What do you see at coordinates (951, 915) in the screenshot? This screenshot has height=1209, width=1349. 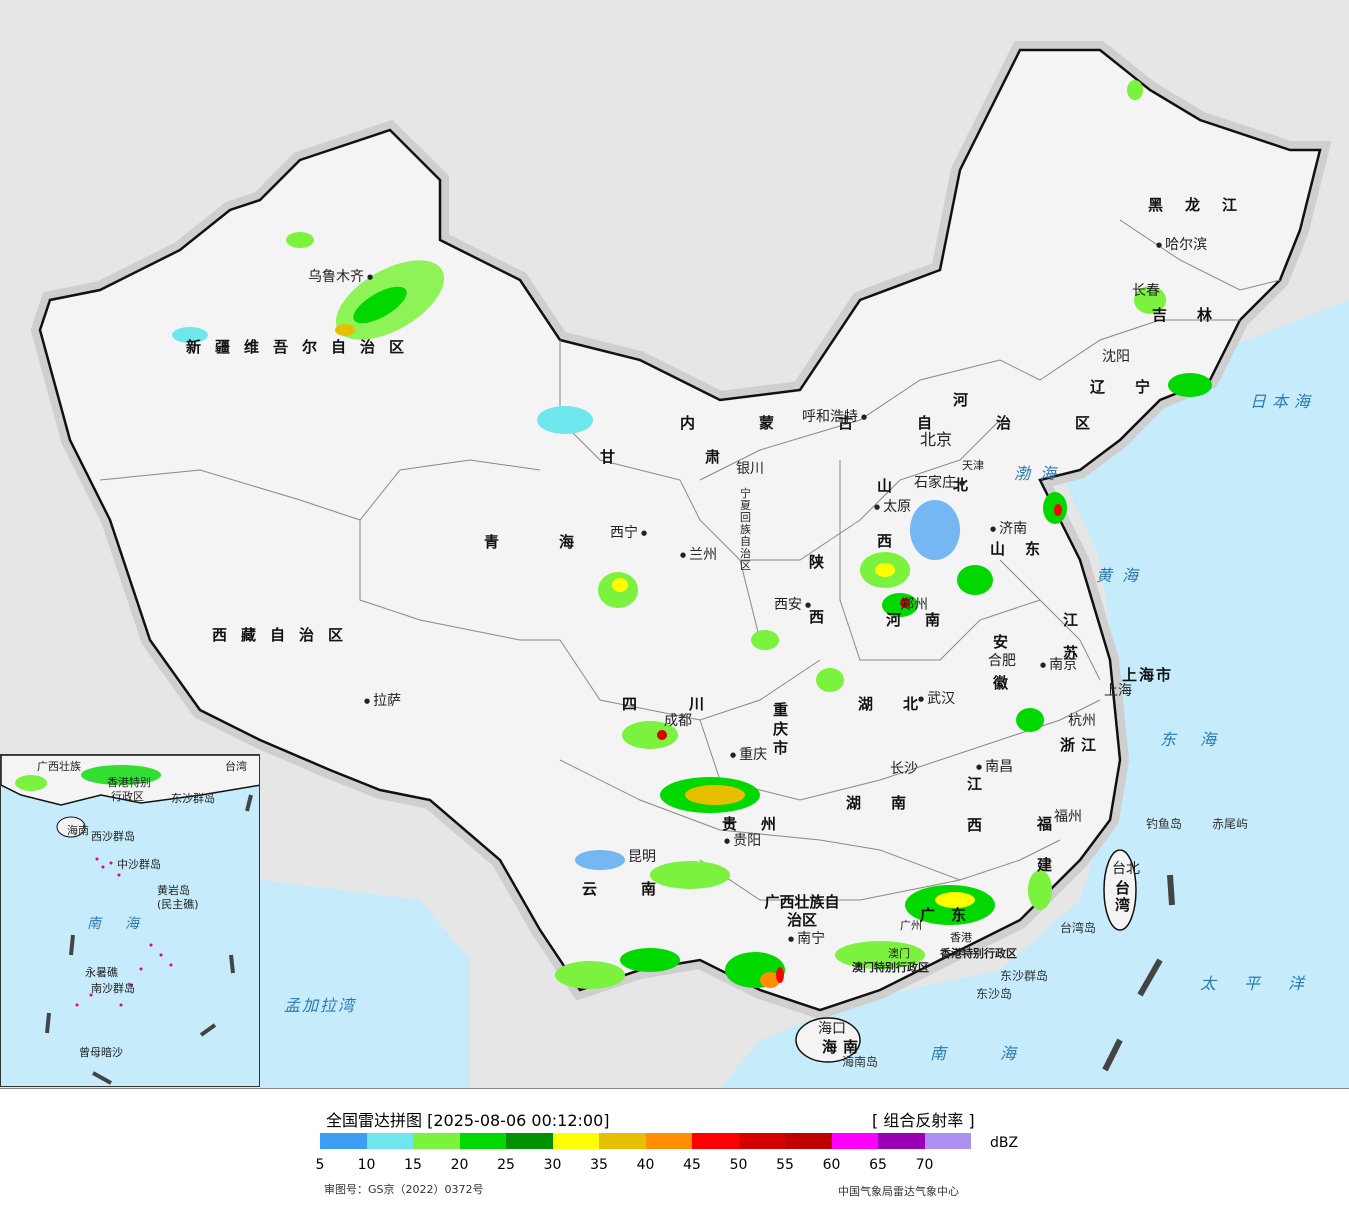 I see `label-guangdong: 广东` at bounding box center [951, 915].